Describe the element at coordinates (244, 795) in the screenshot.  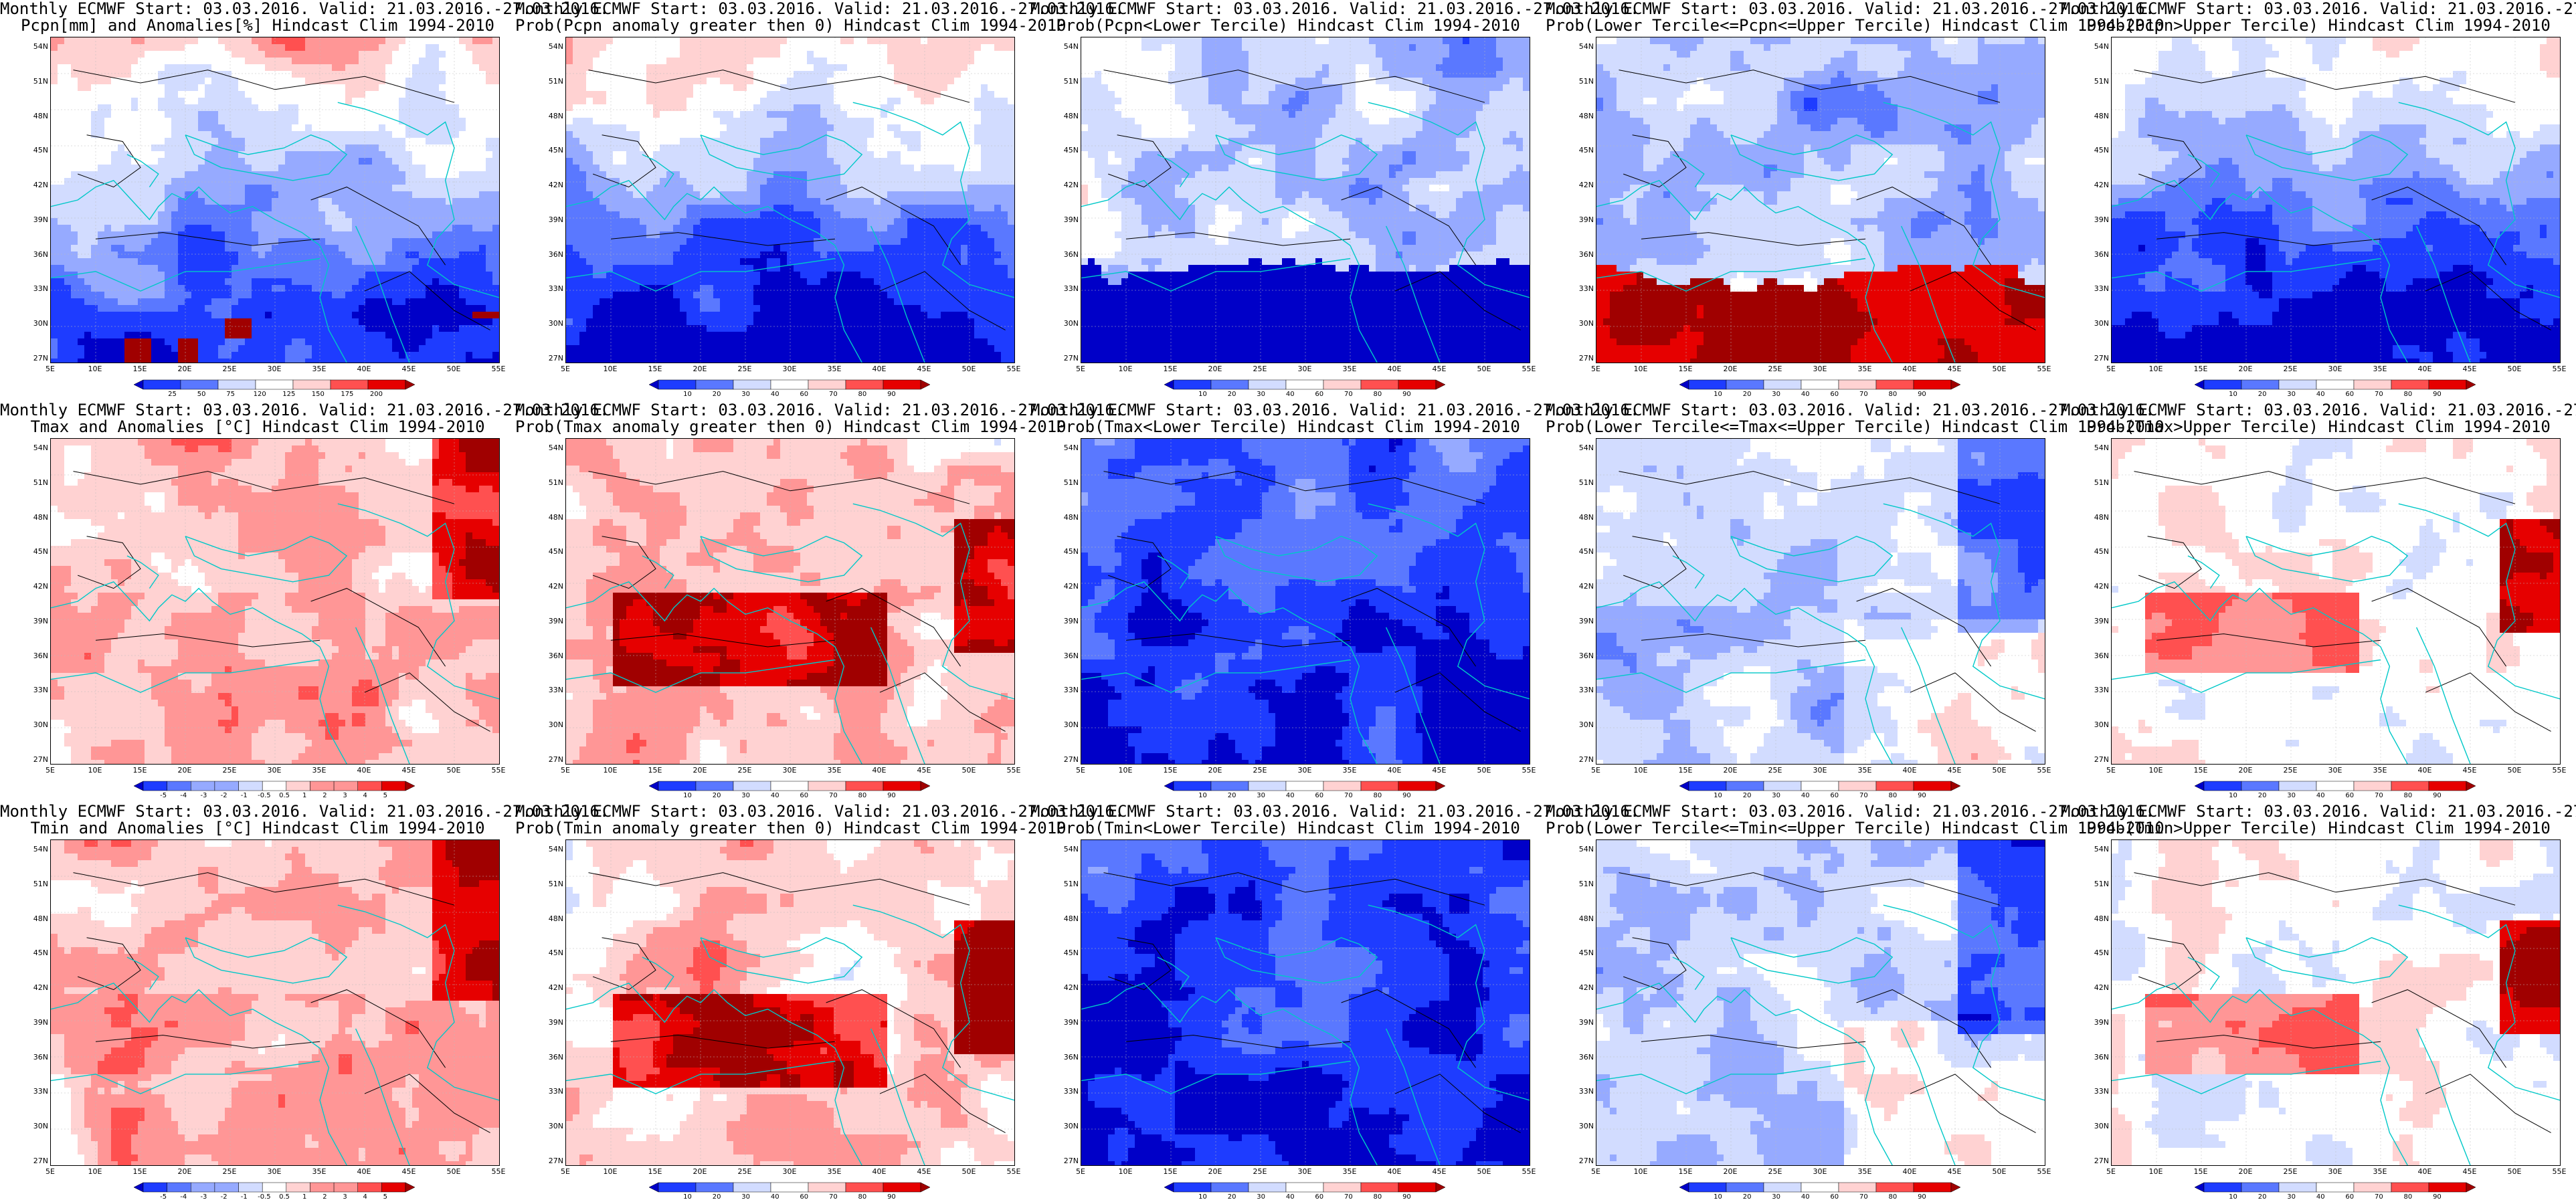
I see `colorbar-tick-label: -1` at that location.